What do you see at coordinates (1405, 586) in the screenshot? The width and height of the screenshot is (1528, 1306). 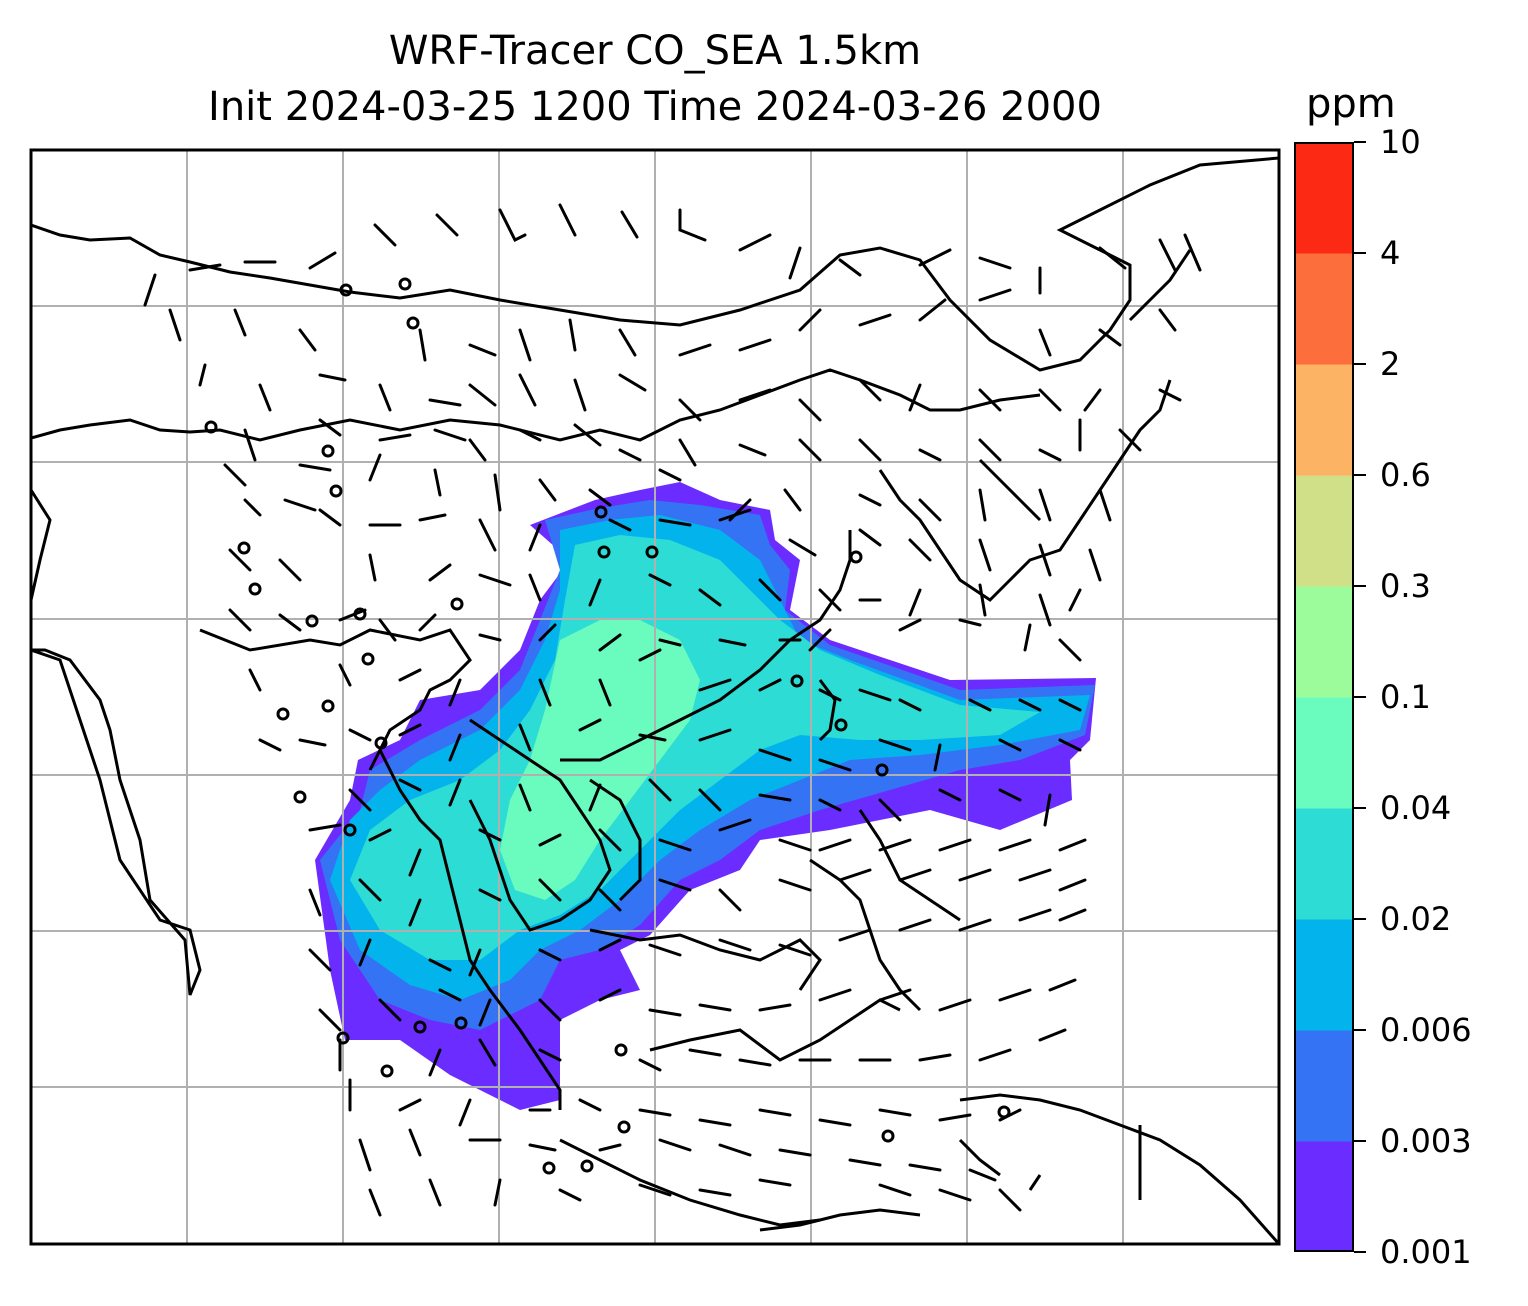 I see `colorbar-tick-label: 0.3` at bounding box center [1405, 586].